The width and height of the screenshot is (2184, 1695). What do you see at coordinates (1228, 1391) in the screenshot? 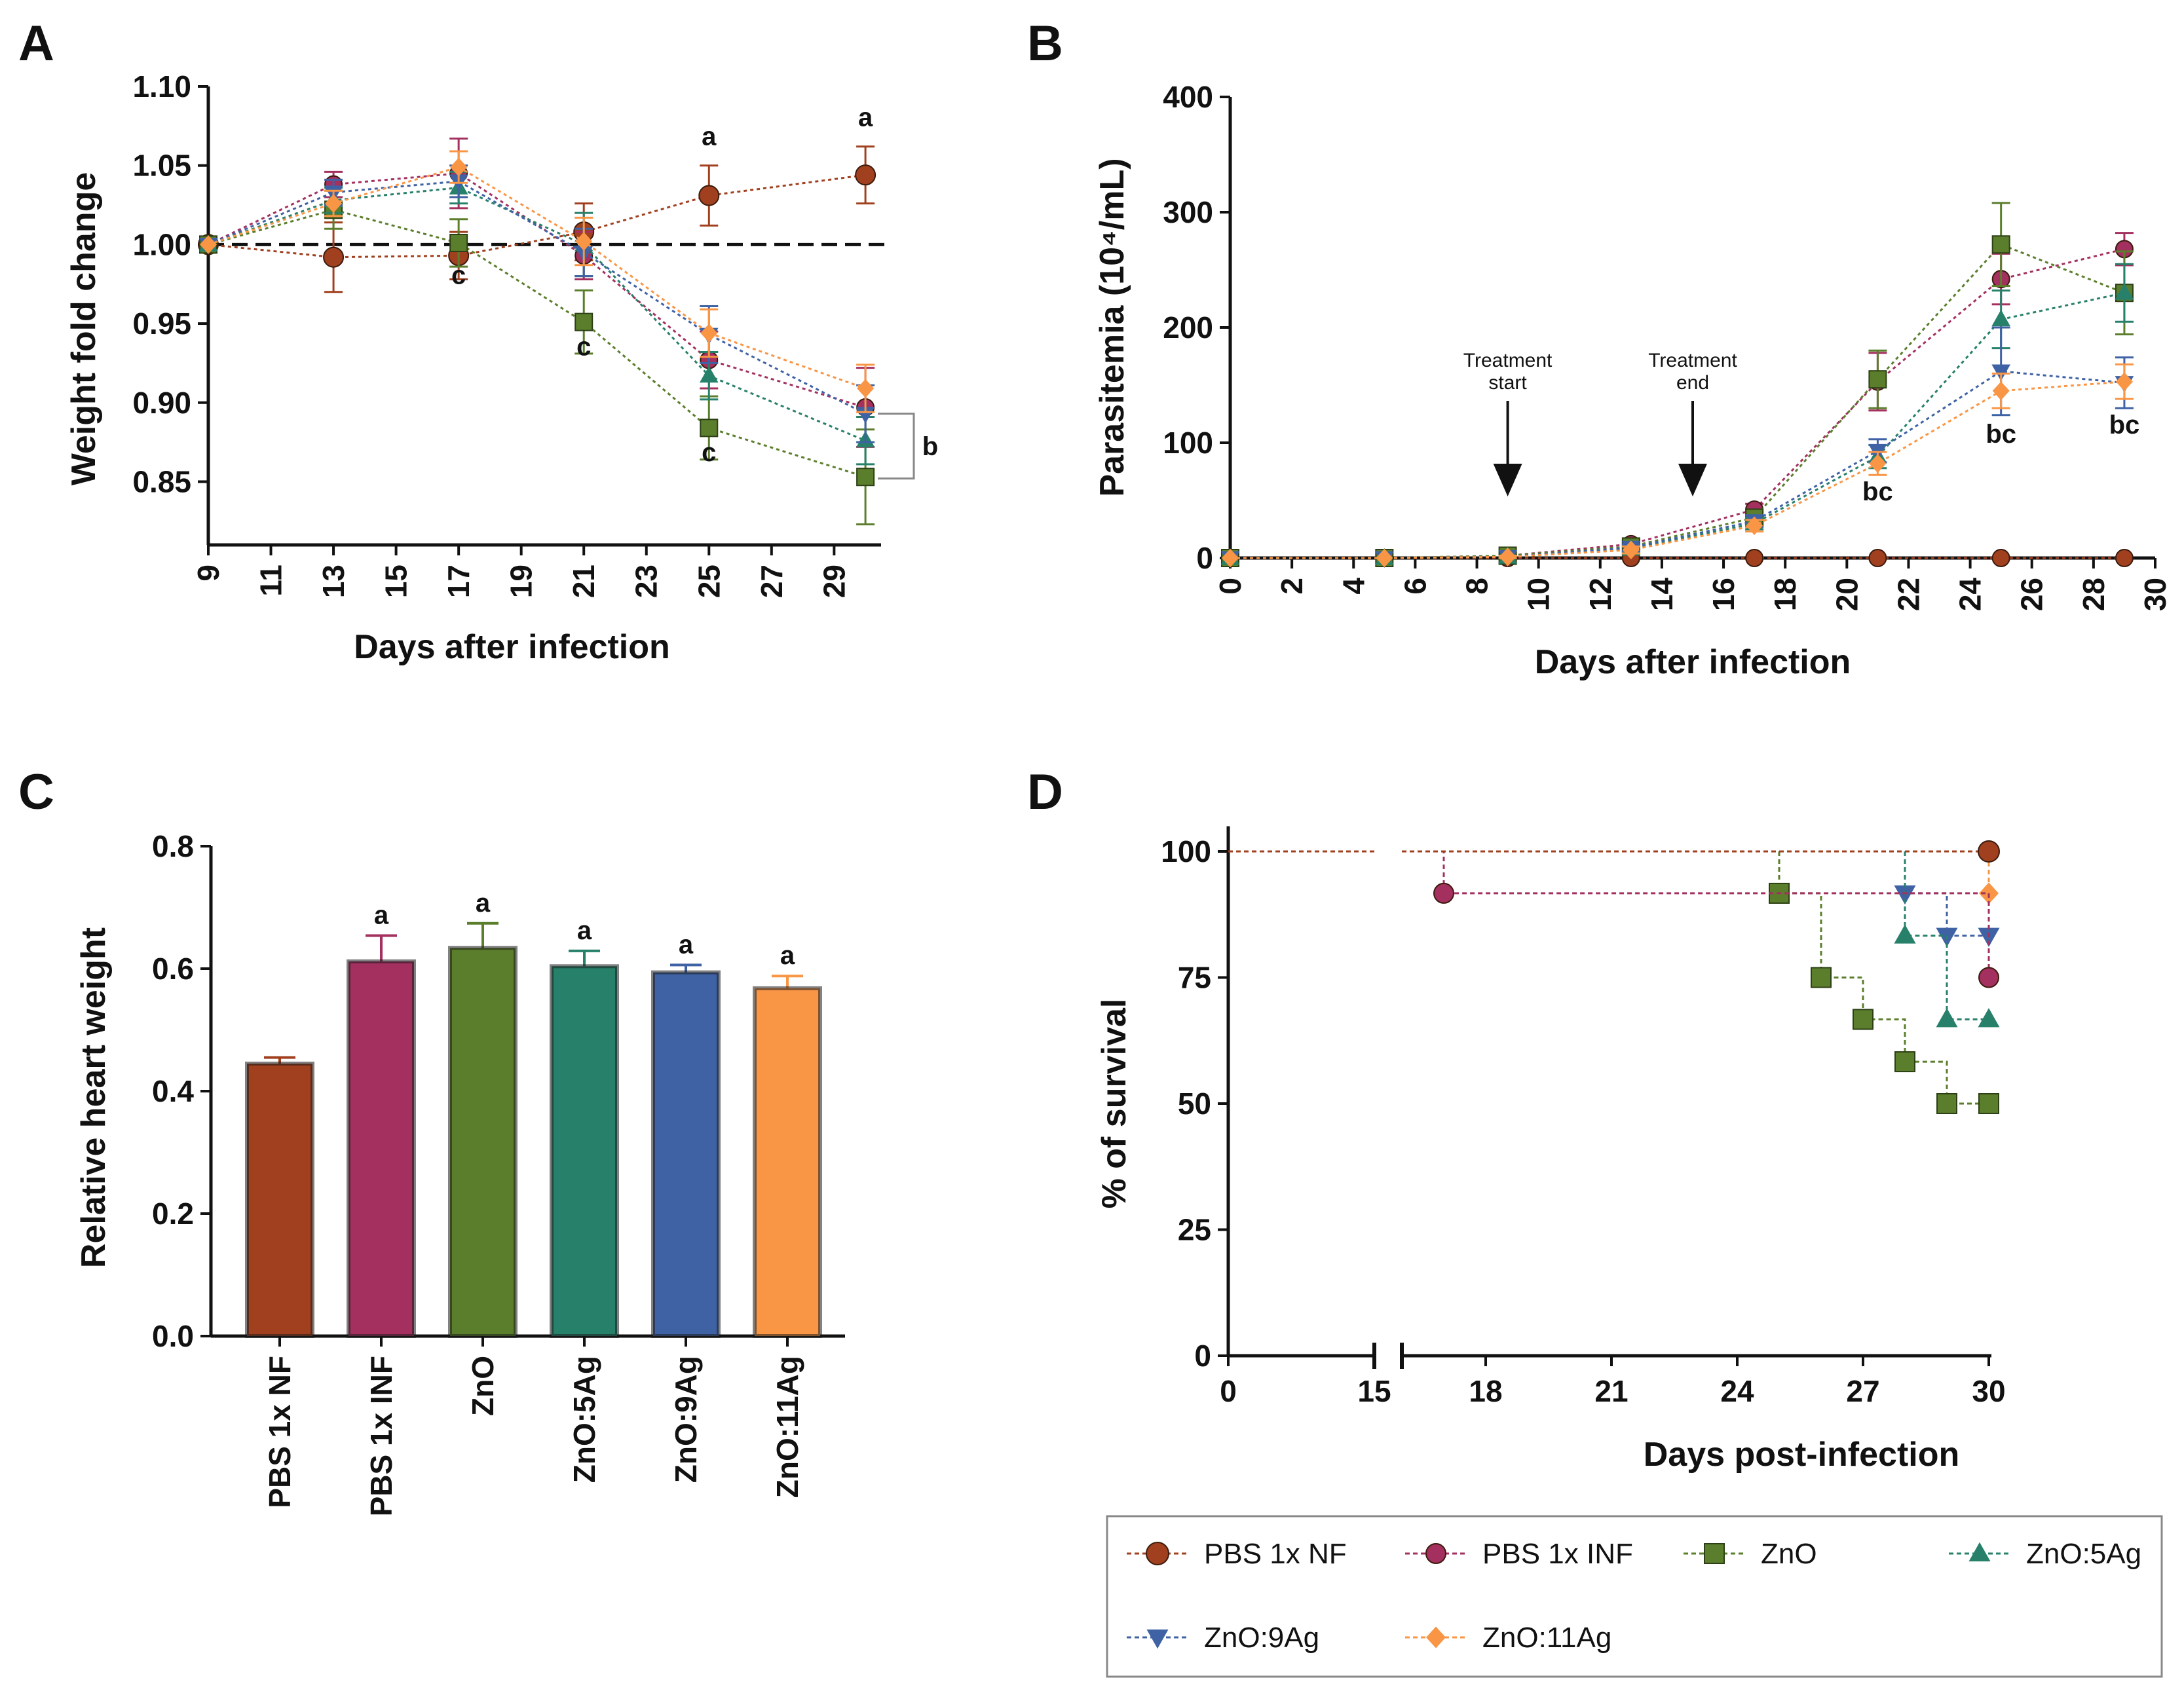
I see `x-tick-label: 0` at bounding box center [1228, 1391].